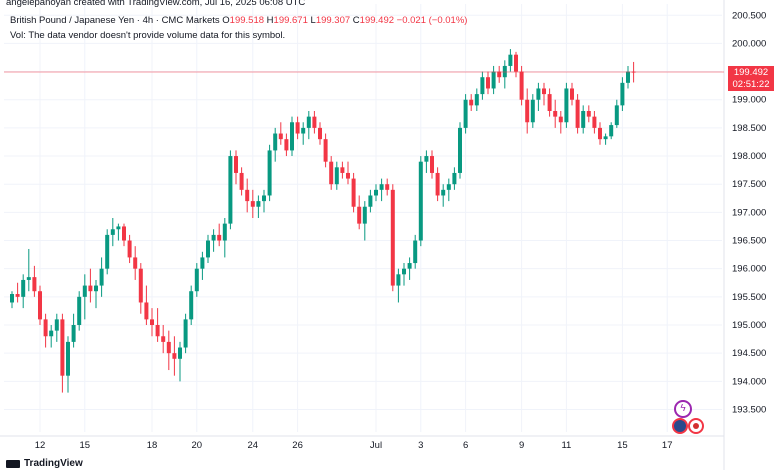 This screenshot has height=470, width=780. What do you see at coordinates (270, 20) in the screenshot?
I see `high-label: H` at bounding box center [270, 20].